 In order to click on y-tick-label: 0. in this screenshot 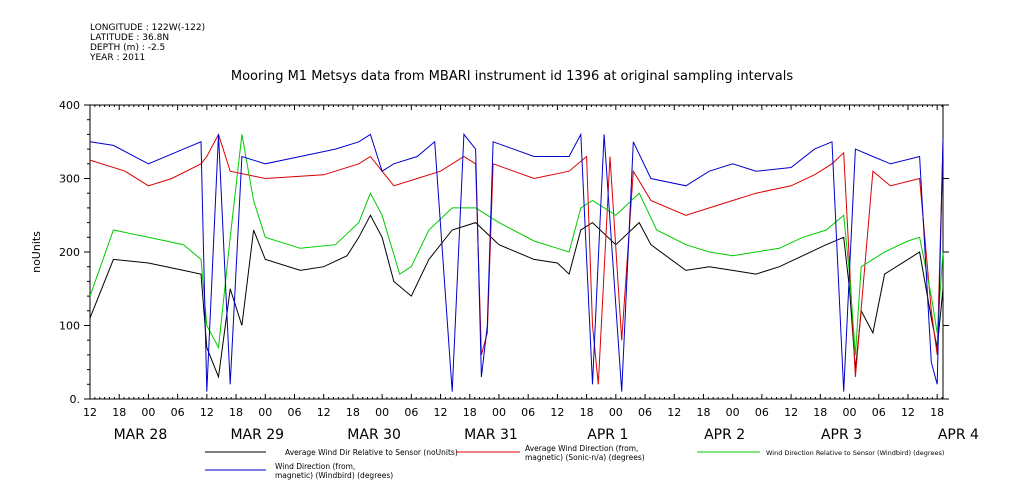, I will do `click(75, 399)`.